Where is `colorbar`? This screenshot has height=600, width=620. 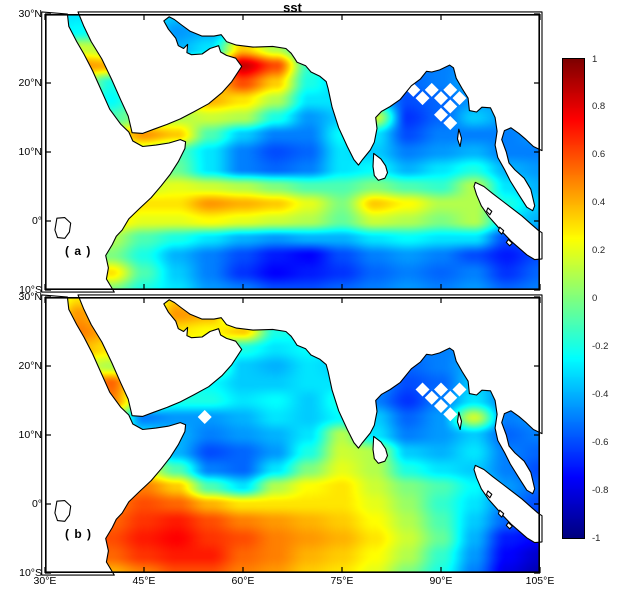
colorbar is located at coordinates (573, 298).